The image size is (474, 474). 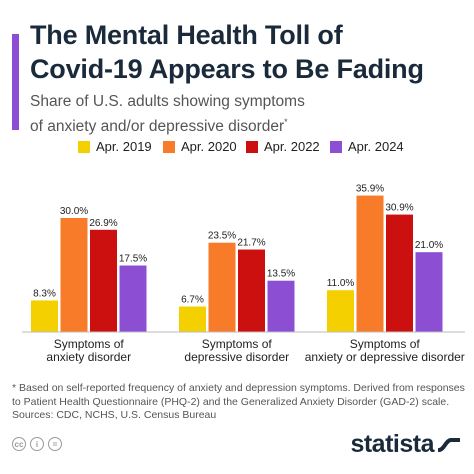 I want to click on legend-item: Apr. 2022, so click(x=283, y=146).